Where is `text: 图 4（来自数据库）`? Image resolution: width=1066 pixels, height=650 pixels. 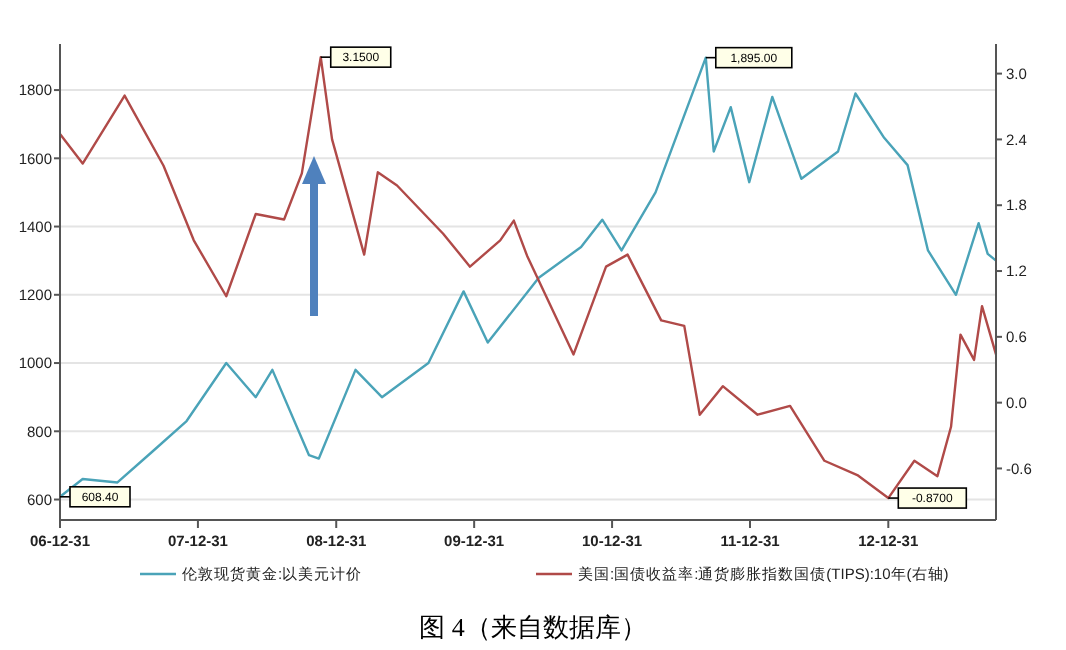 text: 图 4（来自数据库） is located at coordinates (533, 627).